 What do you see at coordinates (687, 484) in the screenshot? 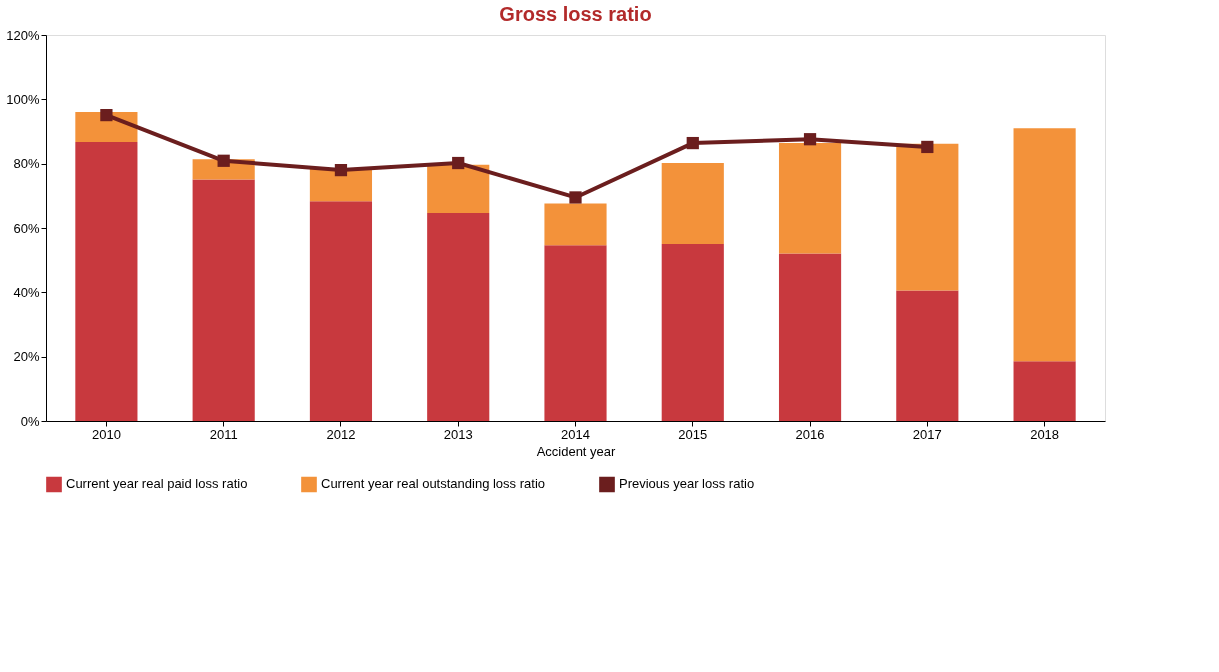
I see `legend-label: Previous year loss ratio` at bounding box center [687, 484].